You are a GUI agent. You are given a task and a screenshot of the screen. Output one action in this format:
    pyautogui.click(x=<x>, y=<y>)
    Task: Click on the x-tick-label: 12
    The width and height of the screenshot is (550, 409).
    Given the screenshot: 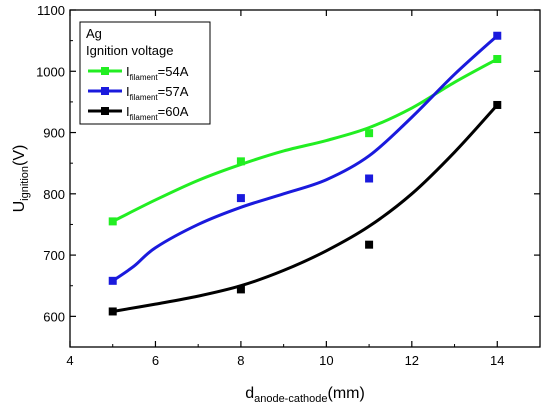 What is the action you would take?
    pyautogui.click(x=412, y=360)
    